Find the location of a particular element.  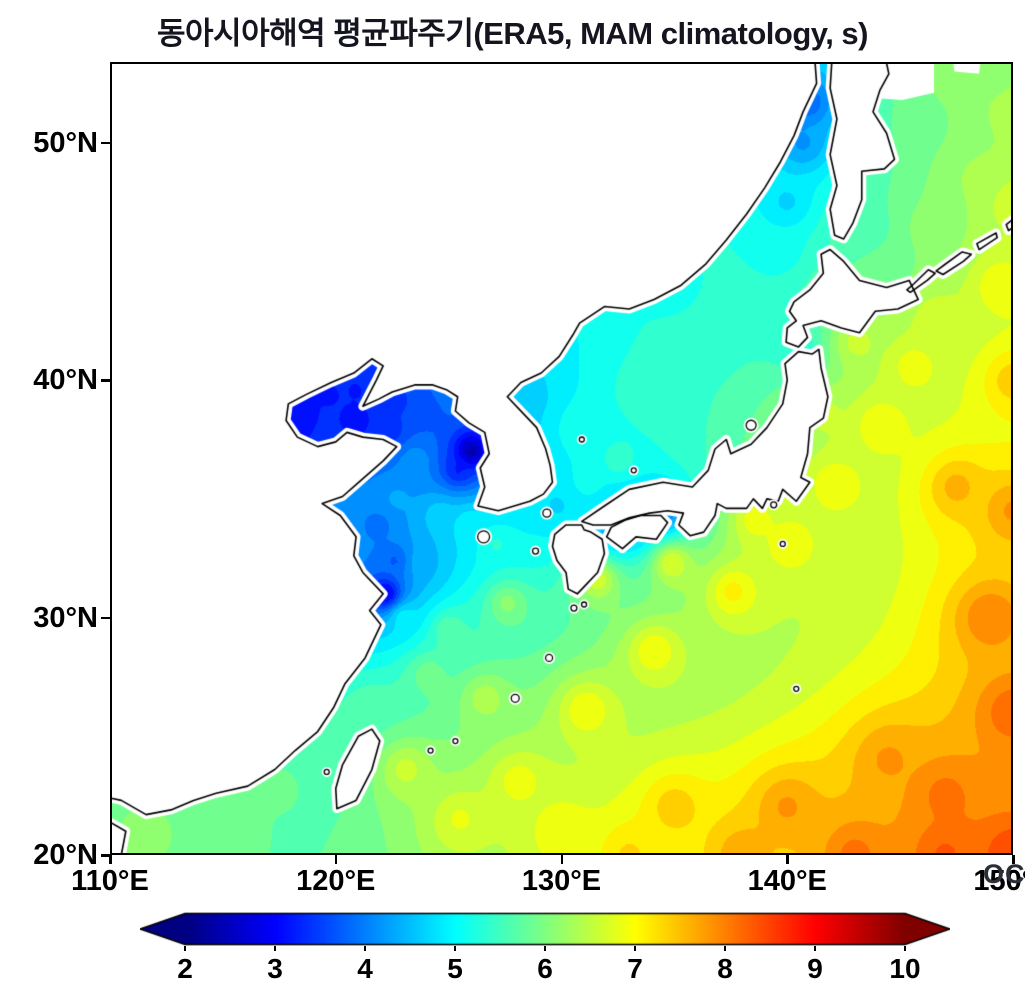

colorbar-tick-label: 5 is located at coordinates (455, 968).